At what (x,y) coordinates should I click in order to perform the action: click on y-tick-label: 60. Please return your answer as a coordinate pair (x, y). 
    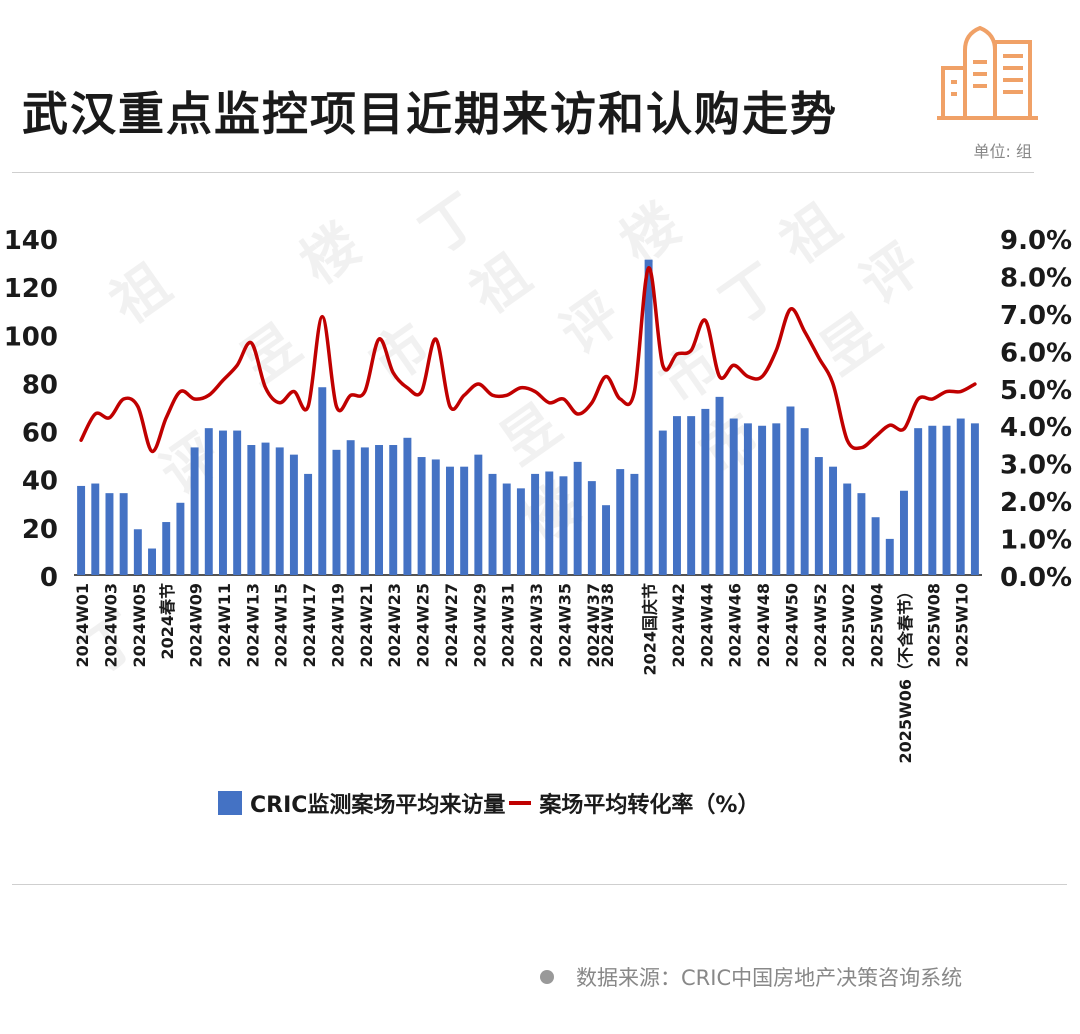
    Looking at the image, I should click on (40, 434).